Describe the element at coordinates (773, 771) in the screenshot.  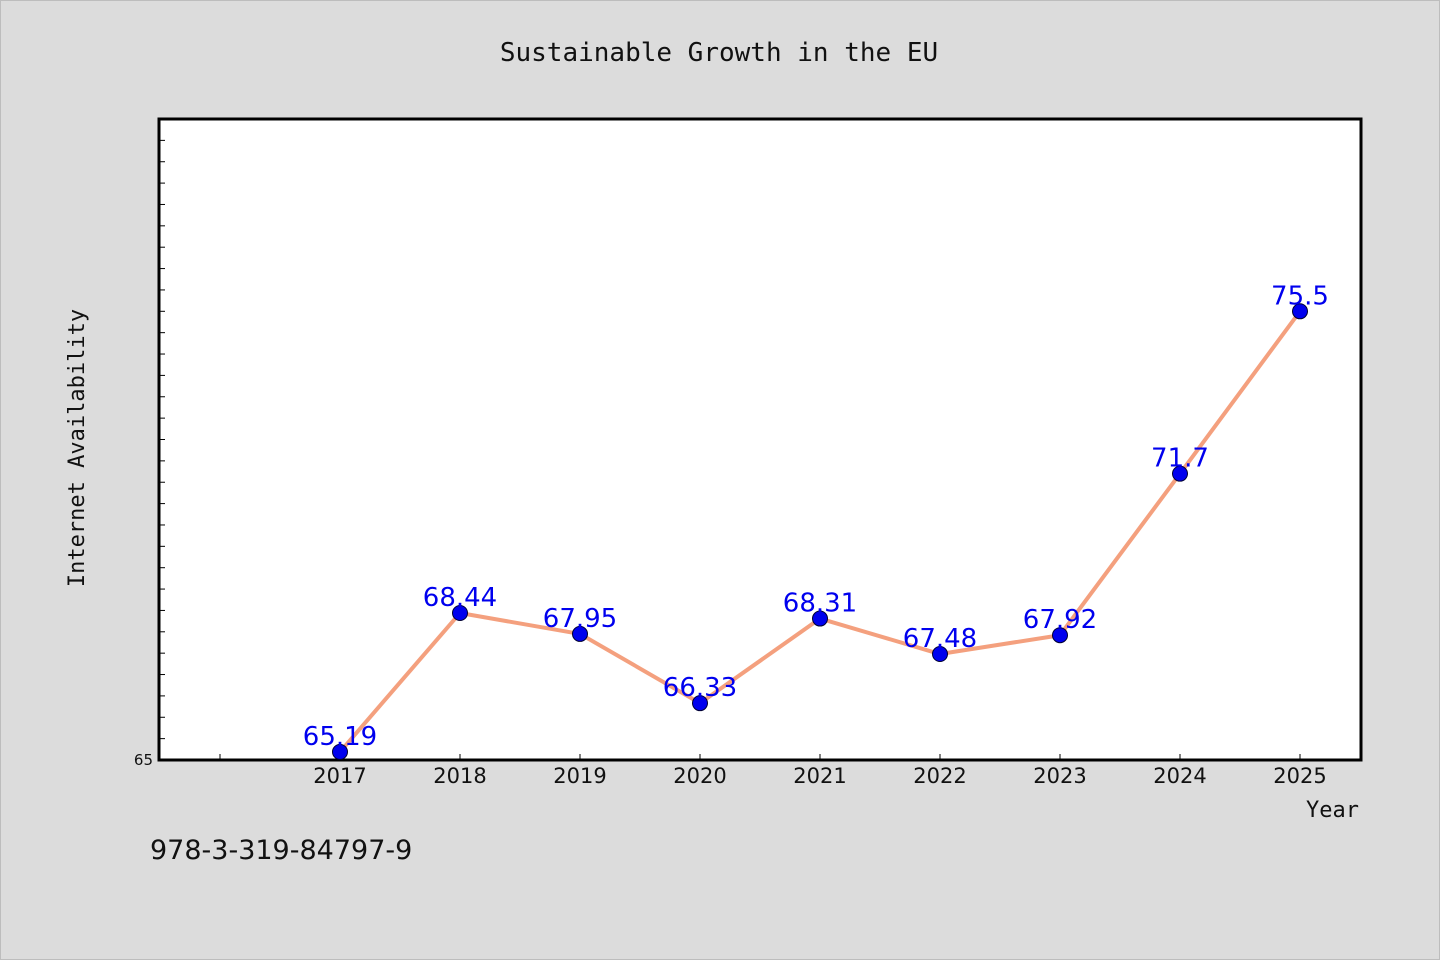
I see `x-axis-ticks: 2017 2018 2019 2020 2021 2022 2023 2024 2025` at that location.